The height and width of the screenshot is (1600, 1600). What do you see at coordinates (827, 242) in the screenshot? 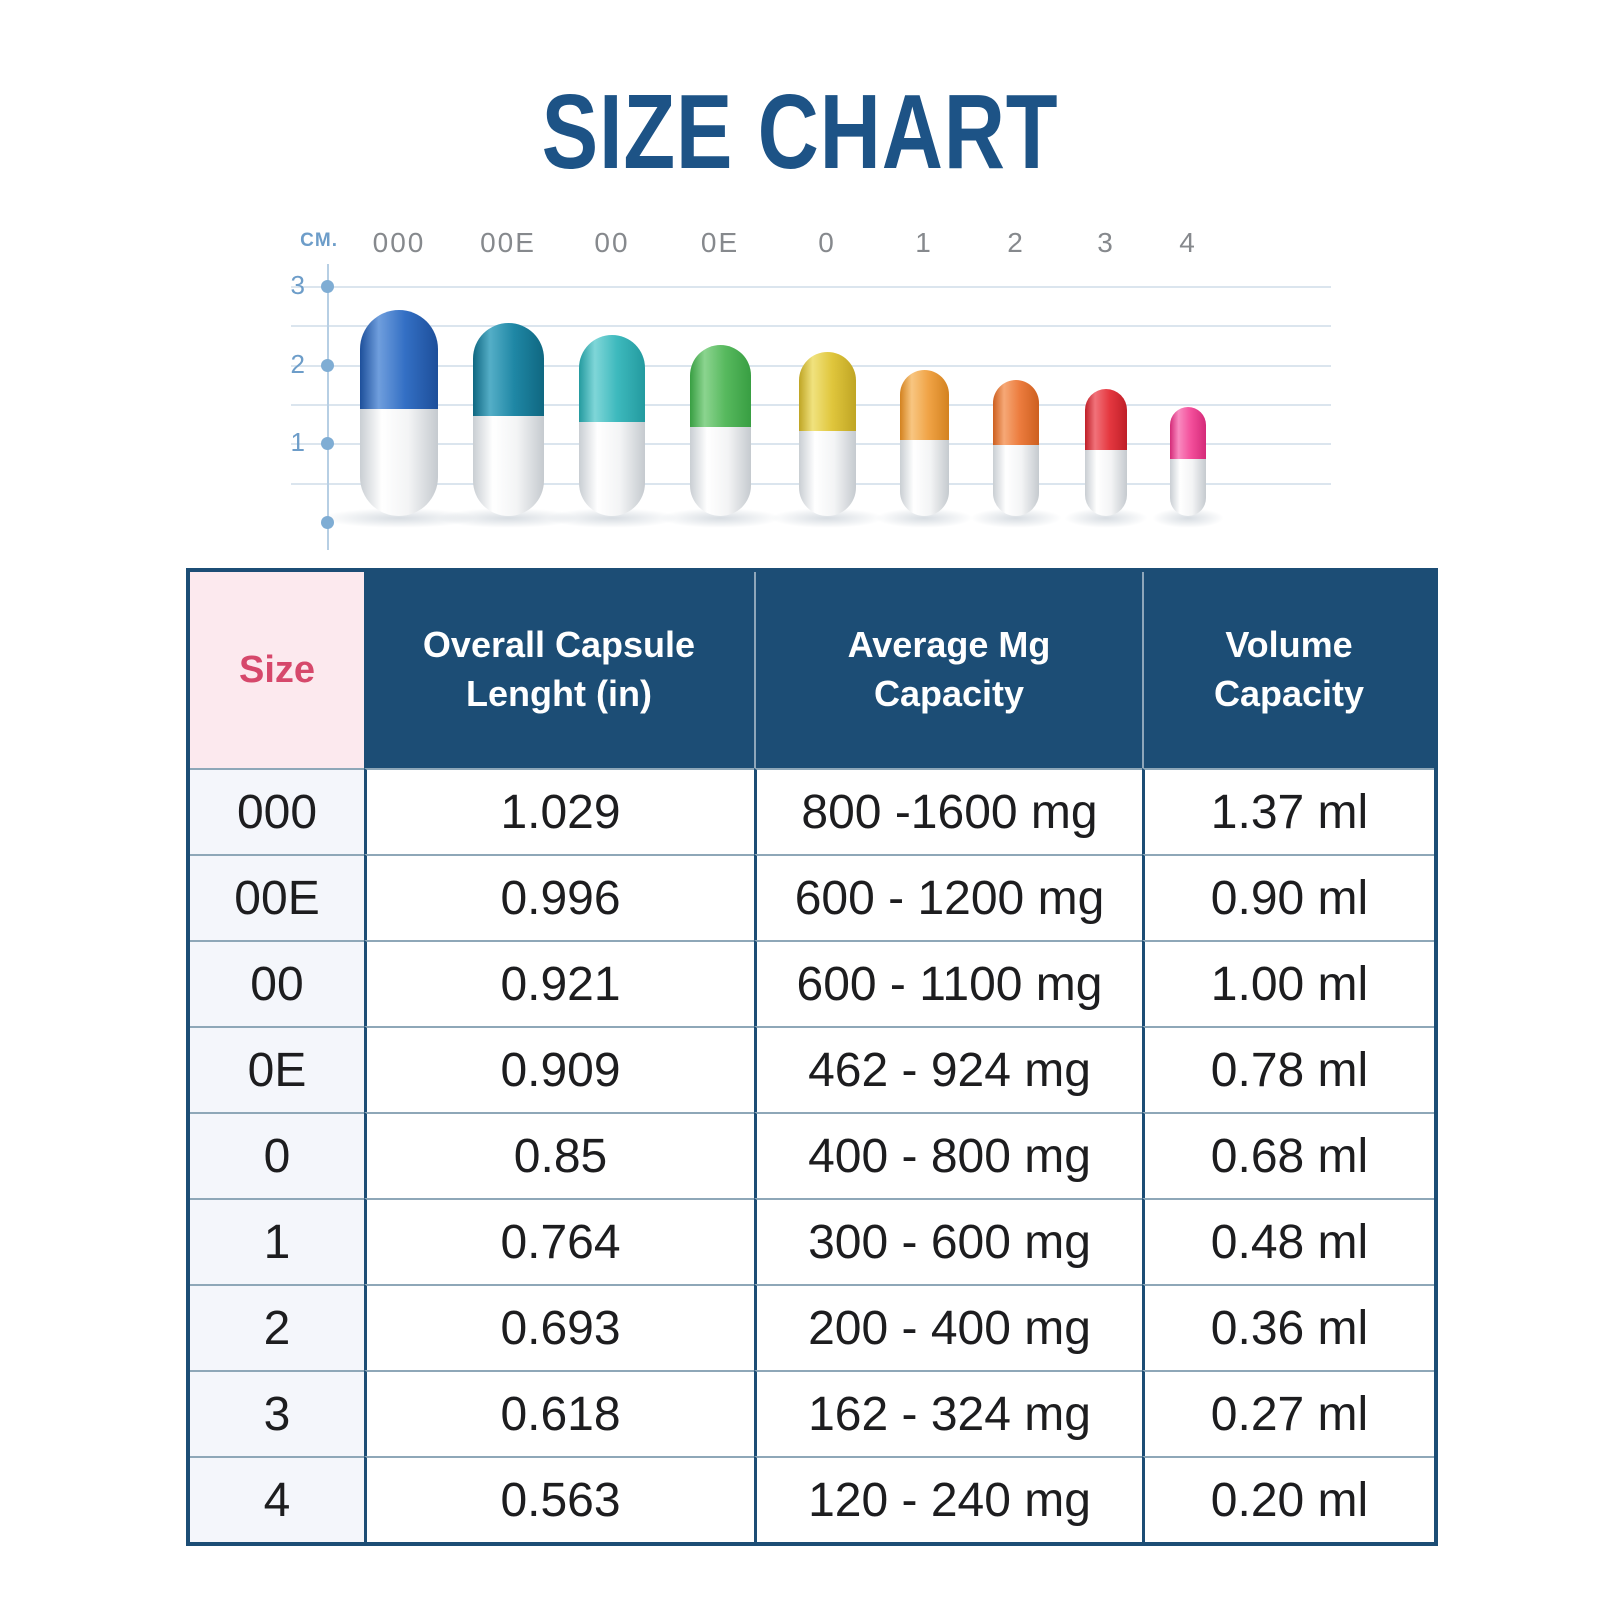
I see `capsule-label-0: 0` at bounding box center [827, 242].